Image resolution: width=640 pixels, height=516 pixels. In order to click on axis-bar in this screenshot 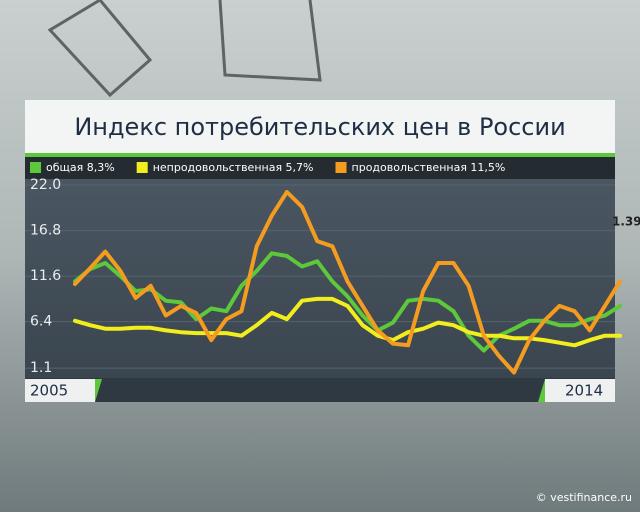, I will do `click(320, 390)`.